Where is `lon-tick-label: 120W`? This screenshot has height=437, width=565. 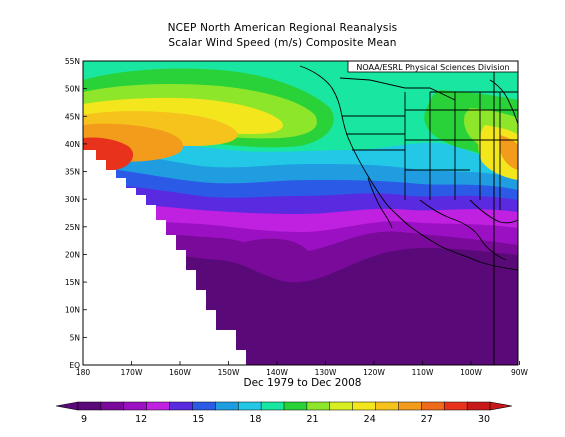
lon-tick-label: 120W is located at coordinates (374, 372).